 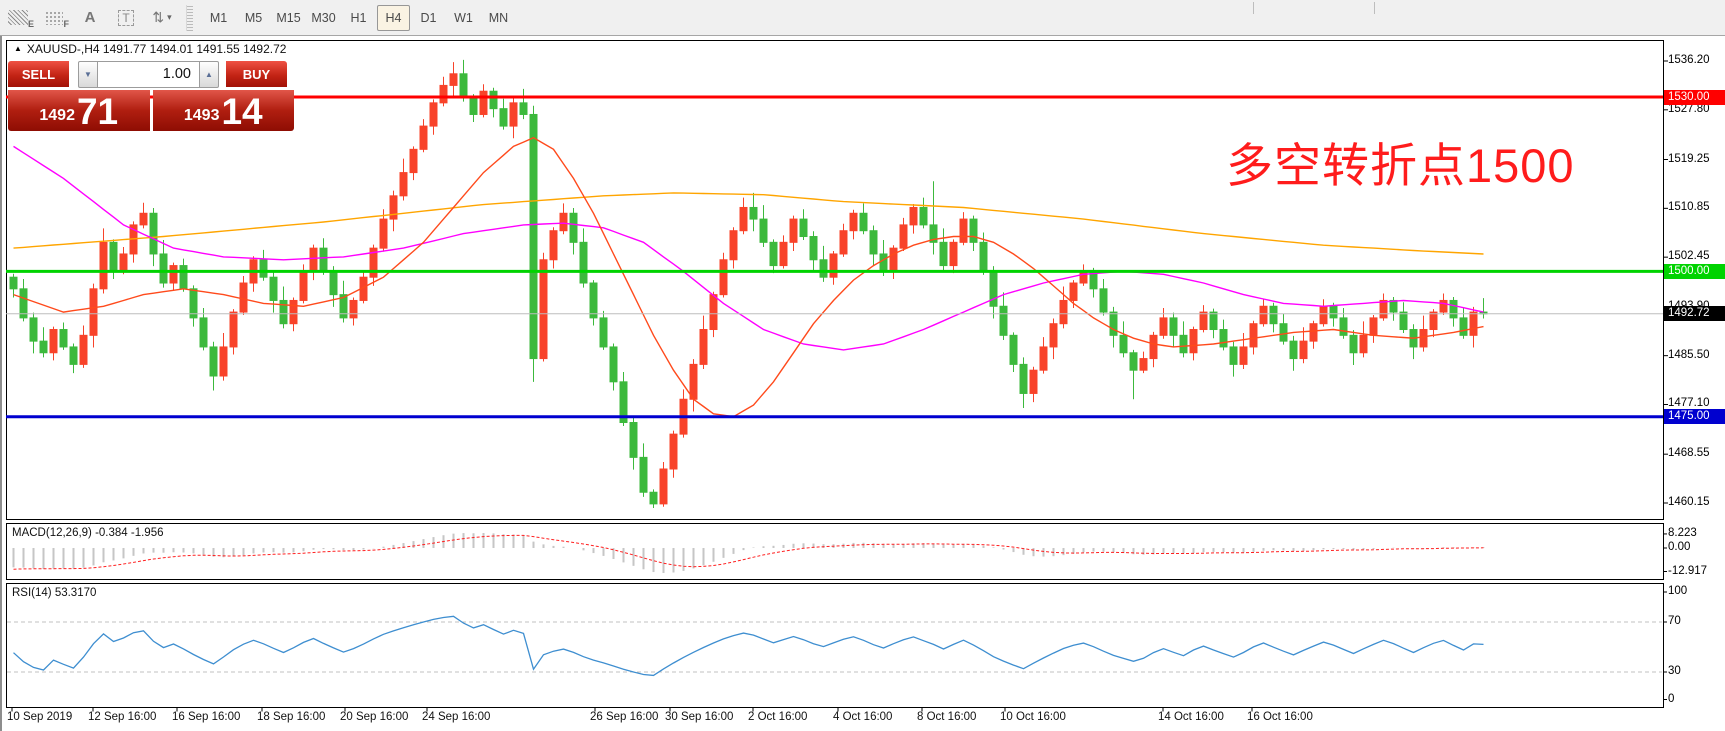 I want to click on volume-decrease-button: ▼, so click(x=88, y=74).